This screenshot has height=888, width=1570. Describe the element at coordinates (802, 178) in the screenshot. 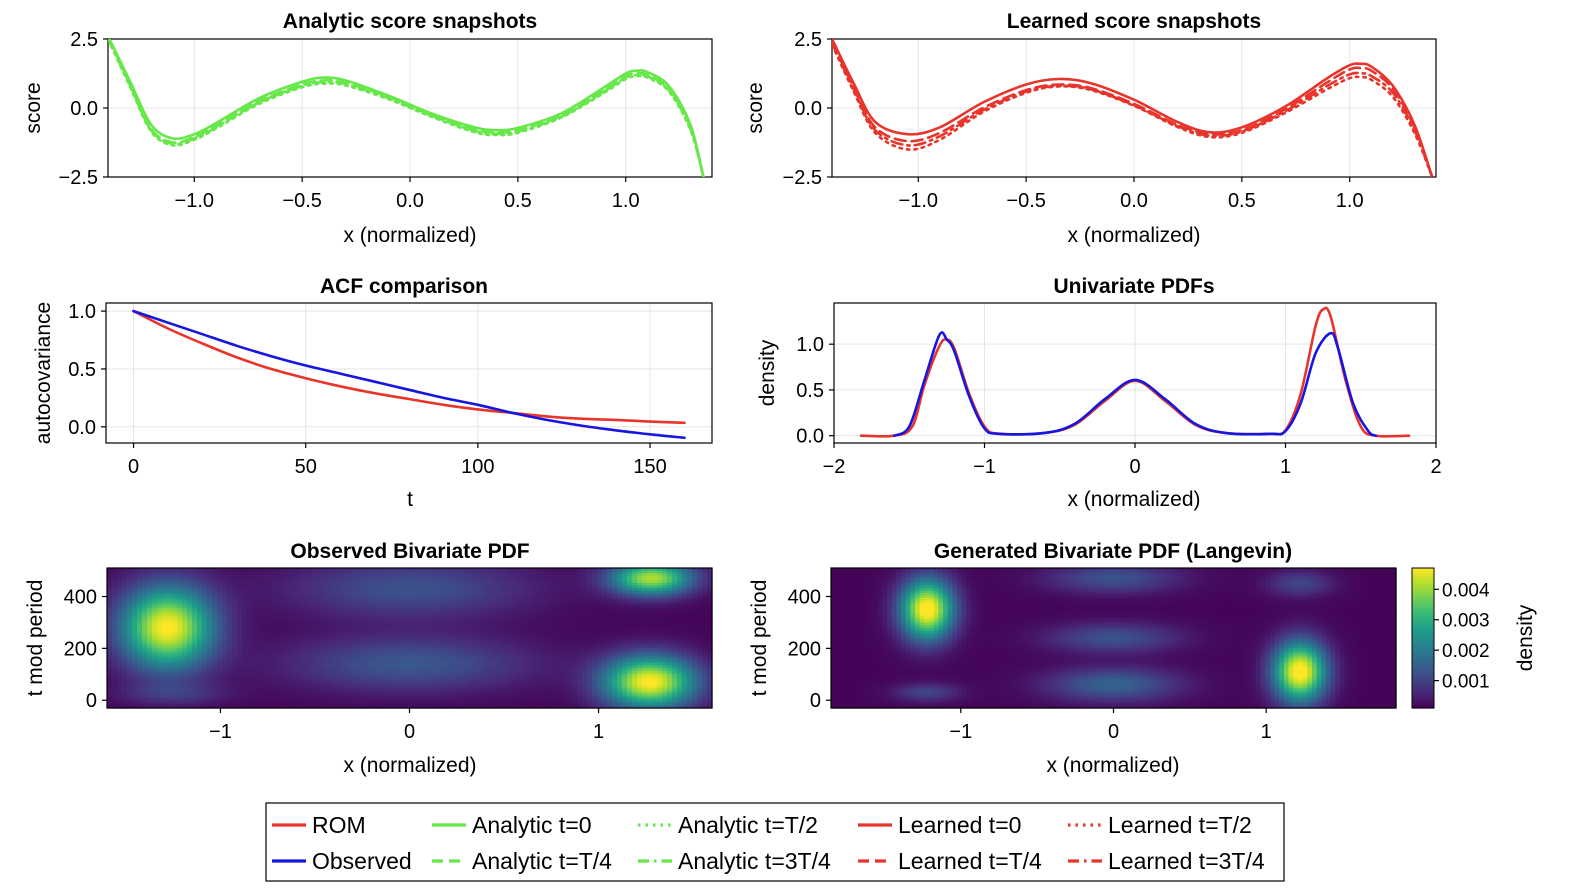

I see `y-tick-label: −2.5` at that location.